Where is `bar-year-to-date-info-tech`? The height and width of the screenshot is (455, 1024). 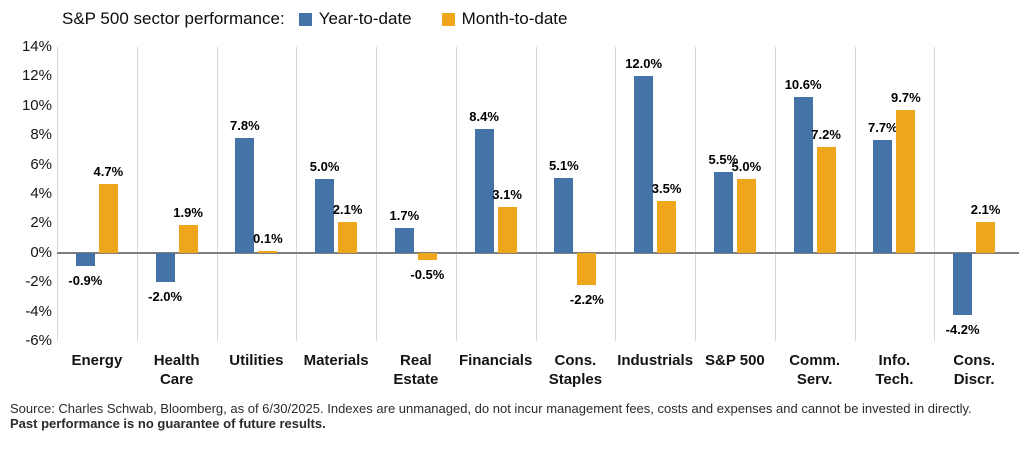 bar-year-to-date-info-tech is located at coordinates (883, 196).